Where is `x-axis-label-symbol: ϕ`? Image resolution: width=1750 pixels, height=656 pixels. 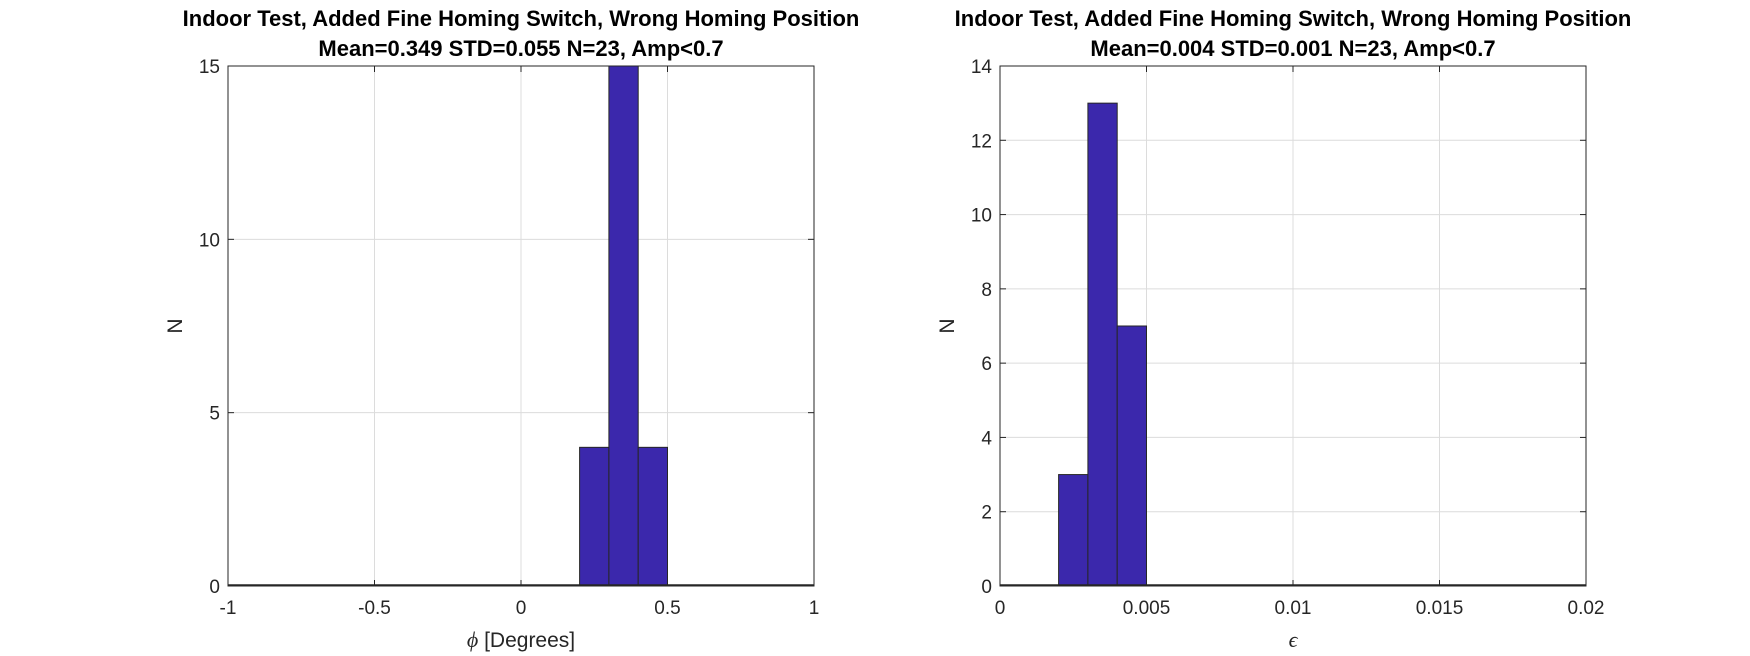
x-axis-label-symbol: ϕ is located at coordinates (472, 639).